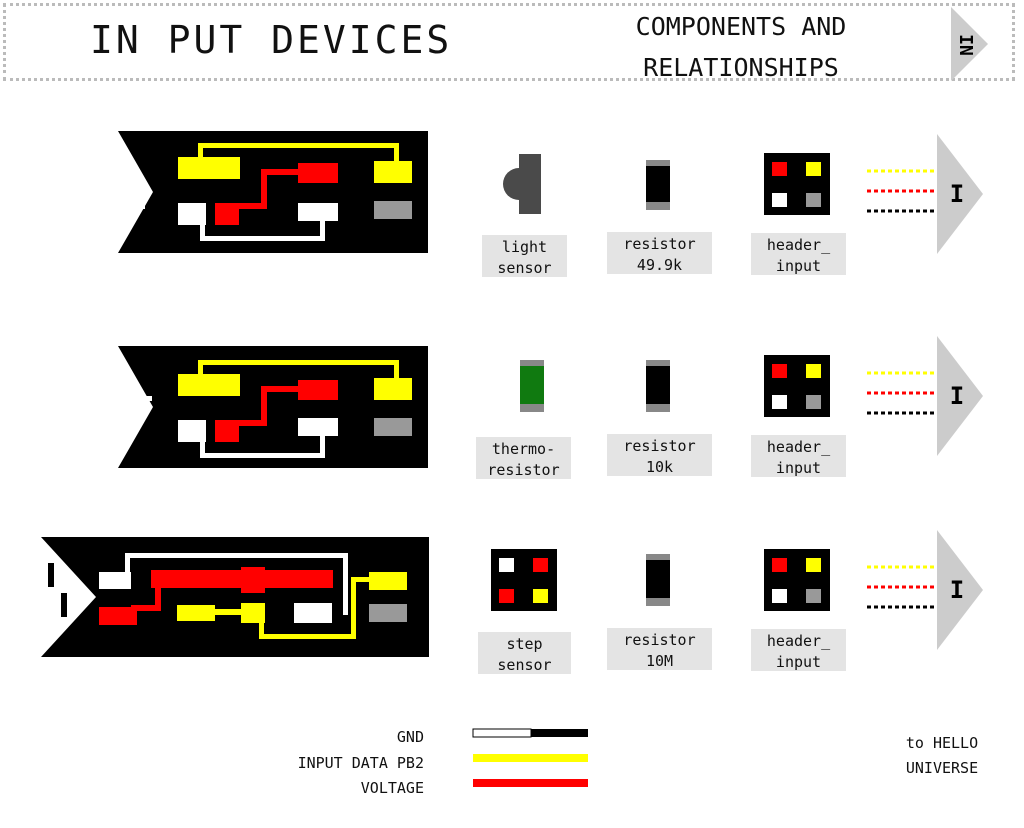 Image resolution: width=1024 pixels, height=828 pixels. What do you see at coordinates (410, 737) in the screenshot?
I see `legend-gnd-label: GND` at bounding box center [410, 737].